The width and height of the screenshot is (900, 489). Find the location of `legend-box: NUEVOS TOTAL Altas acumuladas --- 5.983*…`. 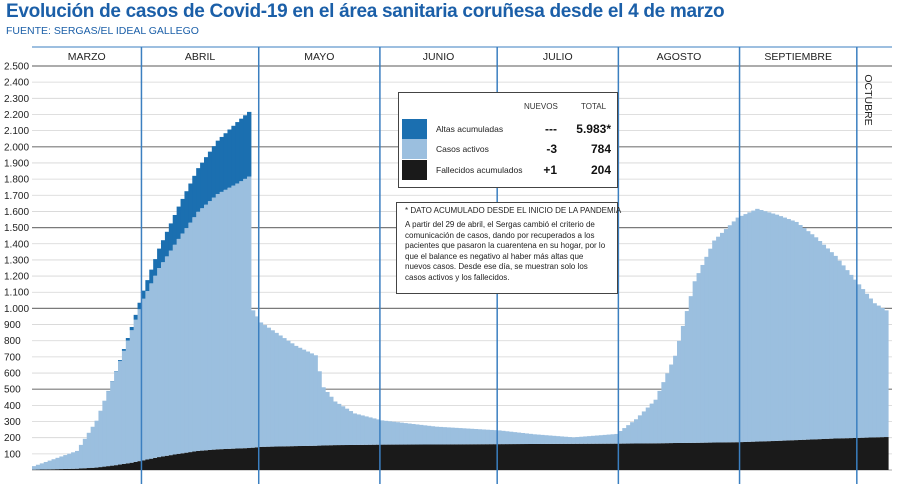

legend-box: NUEVOS TOTAL Altas acumuladas --- 5.983*… is located at coordinates (508, 140).